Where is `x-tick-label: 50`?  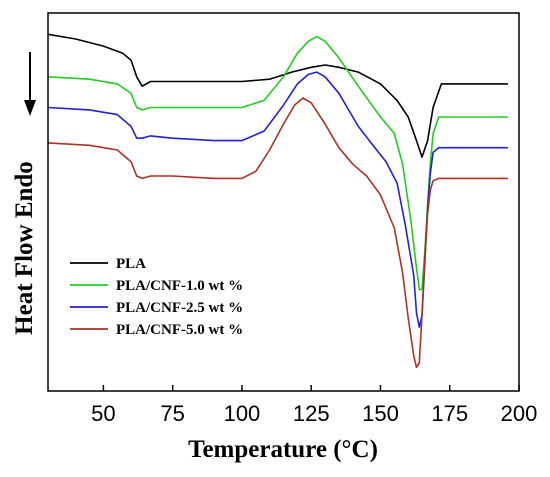 x-tick-label: 50 is located at coordinates (103, 413).